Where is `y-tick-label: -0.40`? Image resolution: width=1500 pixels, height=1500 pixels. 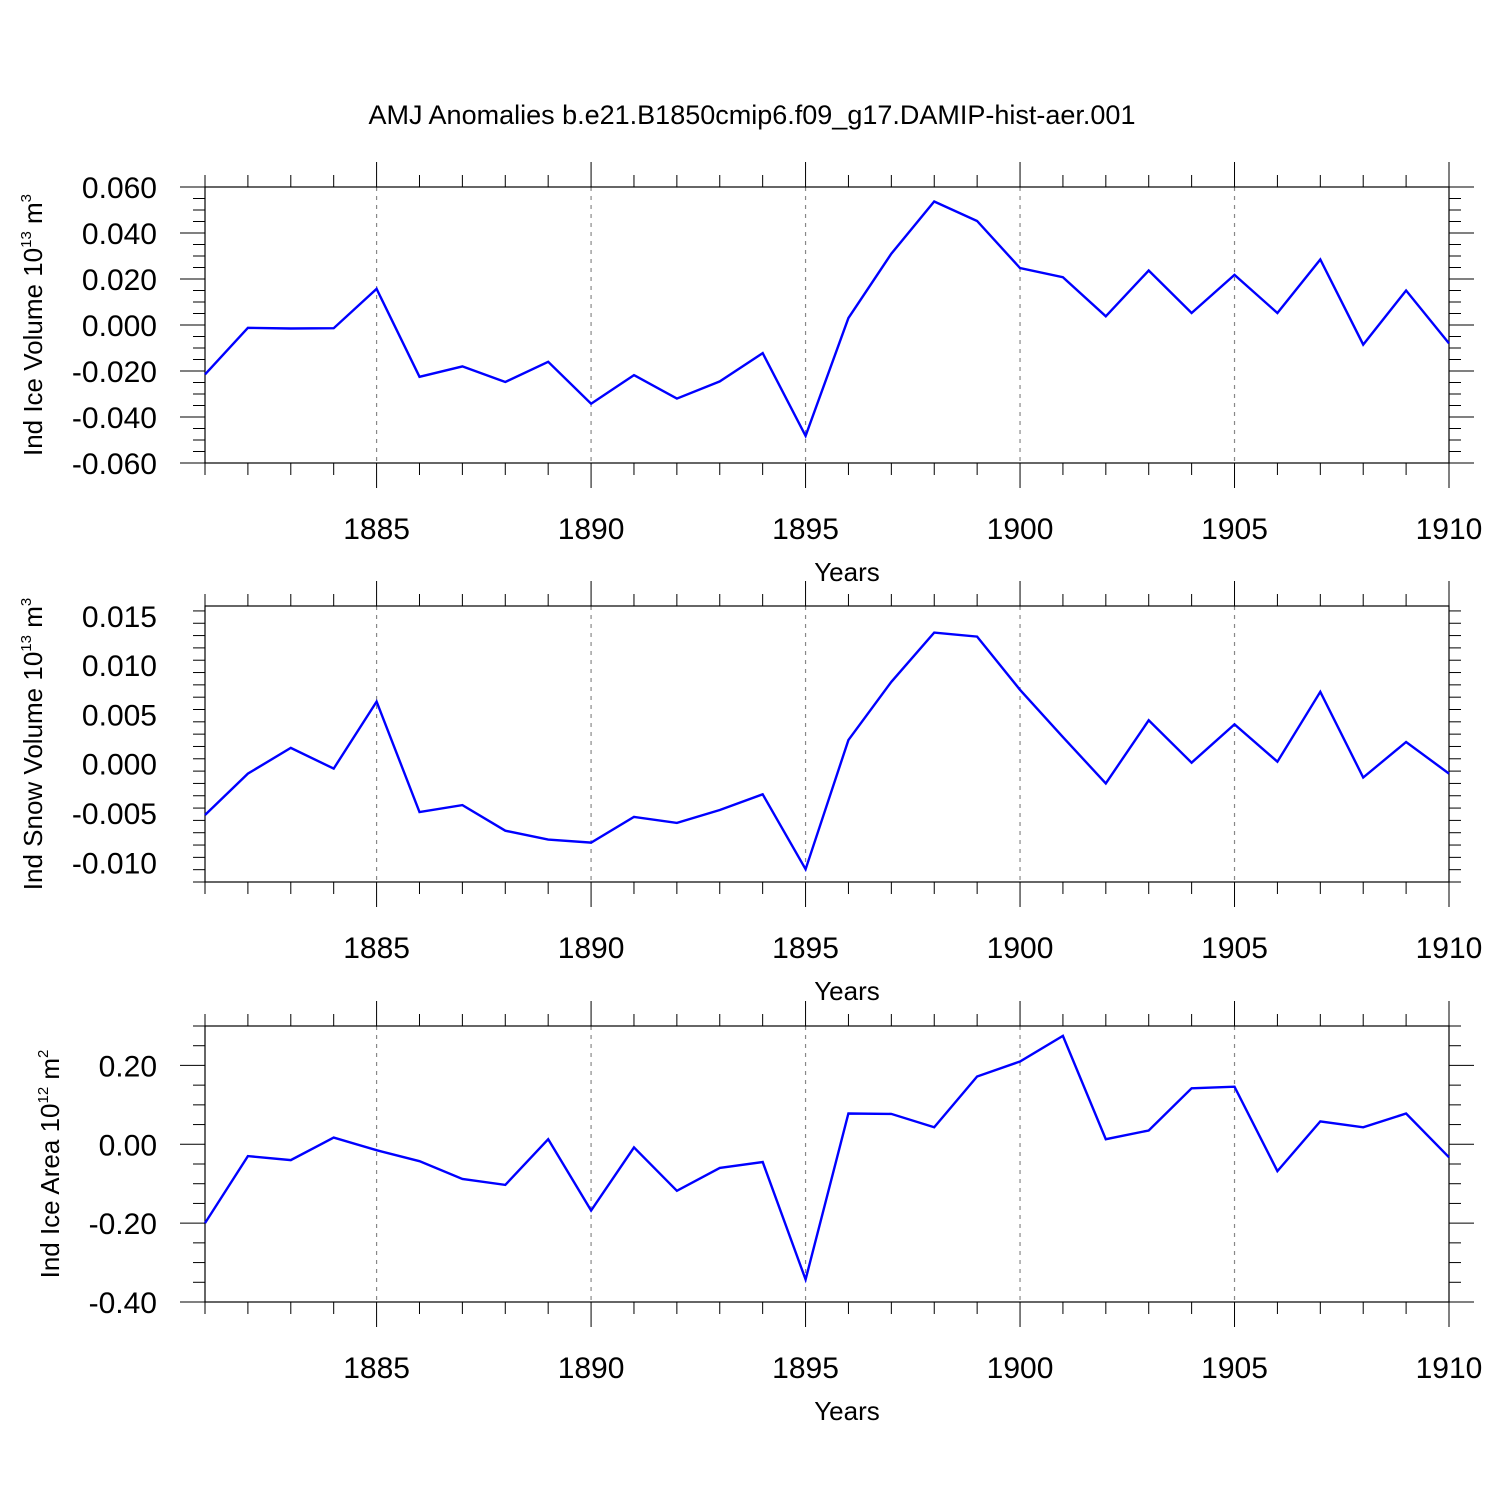
y-tick-label: -0.40 is located at coordinates (123, 1303).